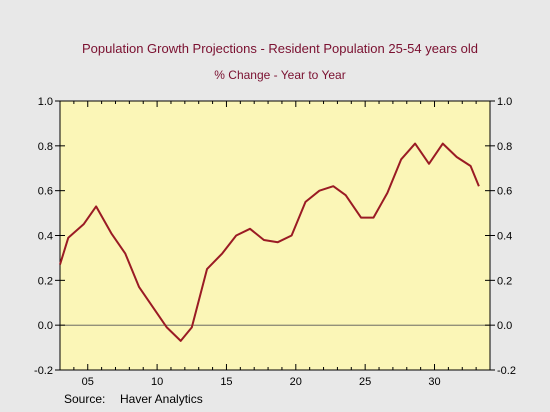  Describe the element at coordinates (365, 382) in the screenshot. I see `x-tick-label: 25` at that location.